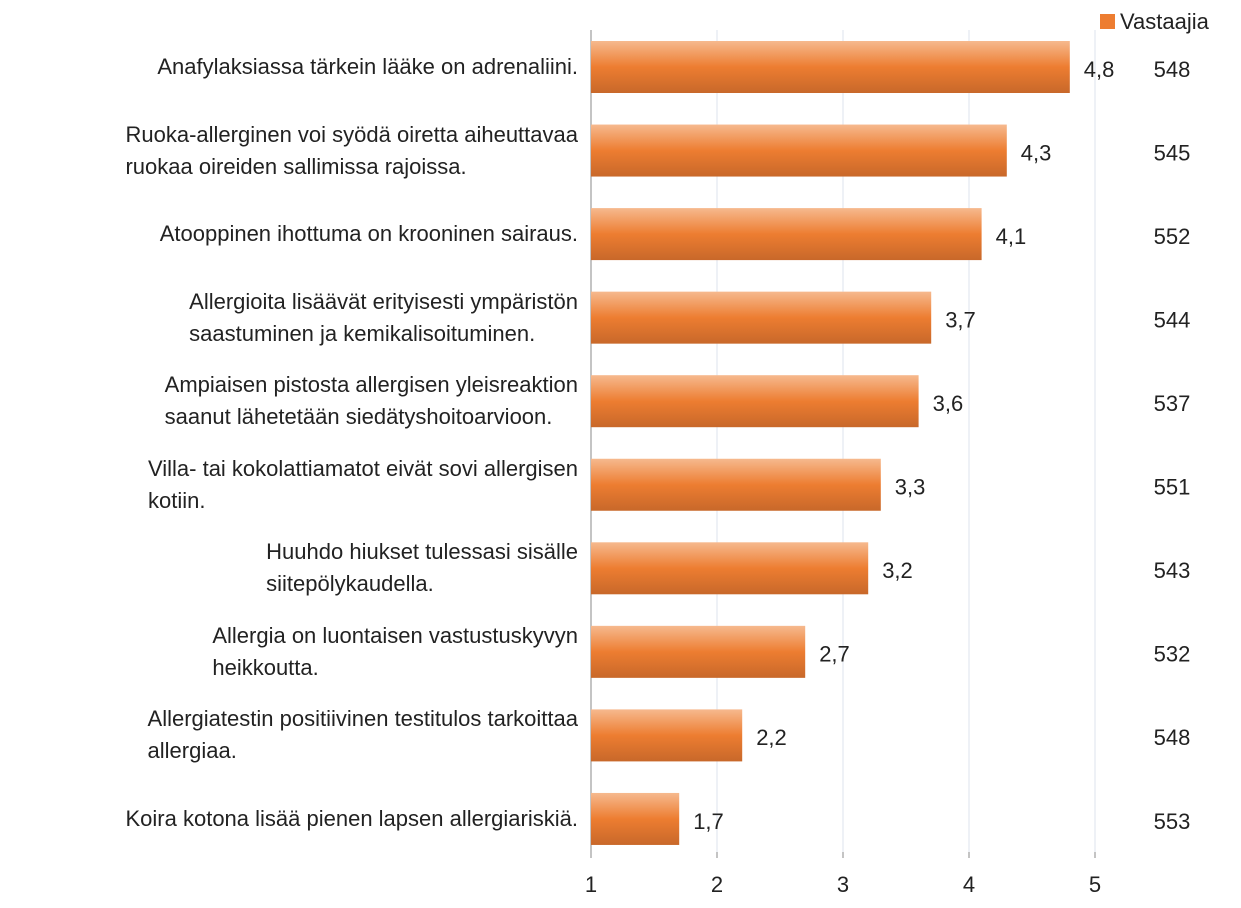 This screenshot has height=908, width=1241. I want to click on count-label: 544, so click(1172, 319).